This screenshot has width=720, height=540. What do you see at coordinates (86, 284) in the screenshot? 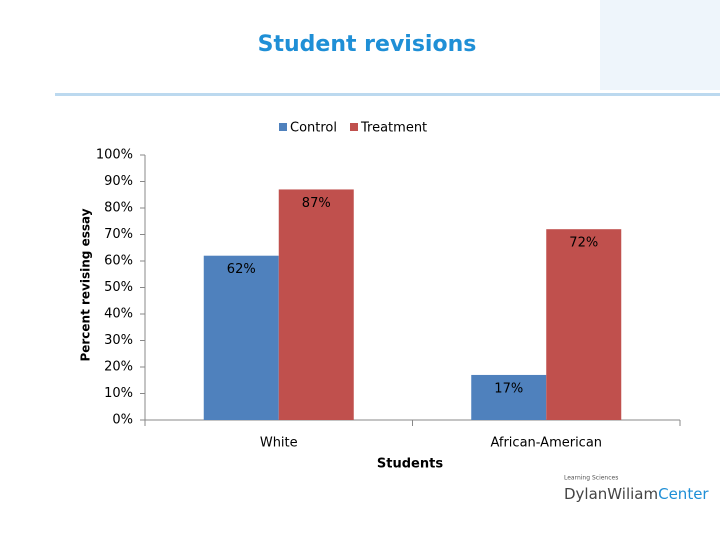
I see `y-axis-label: Percent revising essay` at bounding box center [86, 284].